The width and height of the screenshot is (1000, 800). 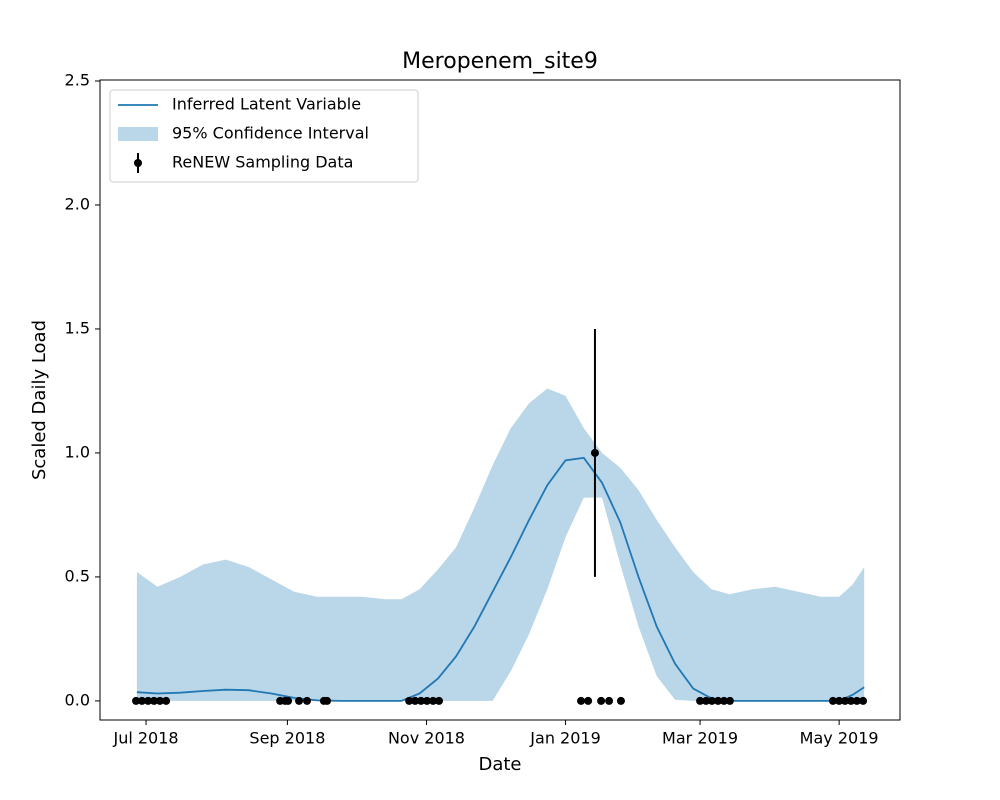 I want to click on x-tick-label: Nov 2018, so click(x=426, y=738).